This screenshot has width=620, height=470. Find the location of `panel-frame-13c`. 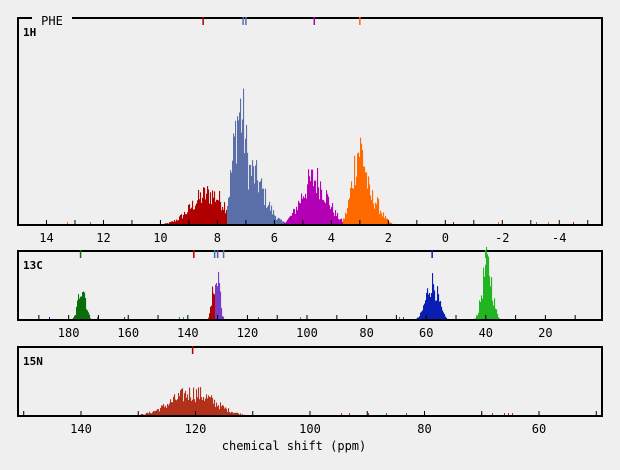

panel-frame-13c is located at coordinates (310, 285).